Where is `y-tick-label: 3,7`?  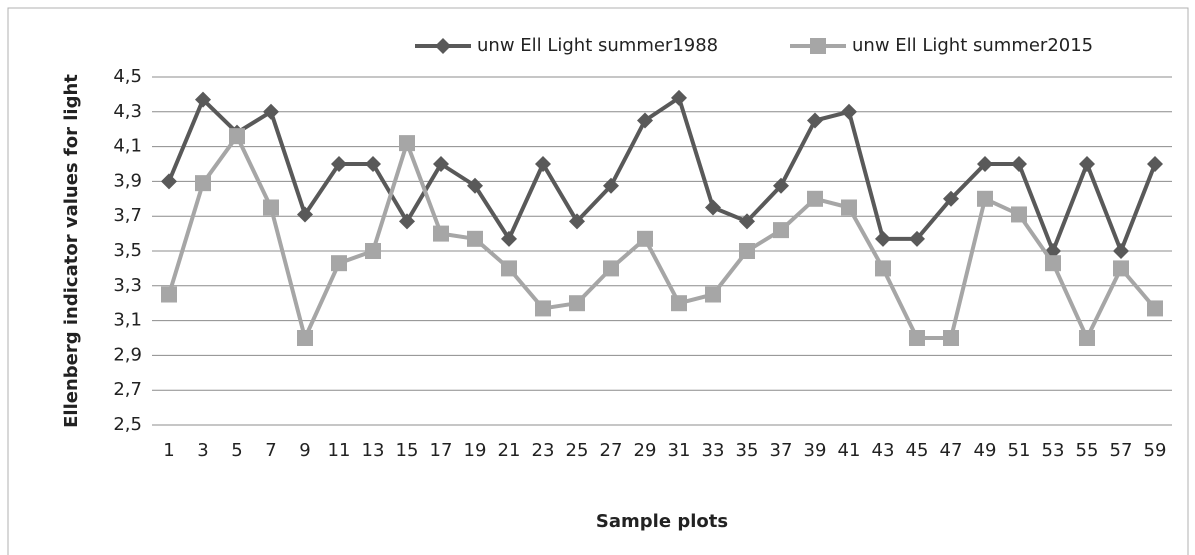
y-tick-label: 3,7 is located at coordinates (127, 215).